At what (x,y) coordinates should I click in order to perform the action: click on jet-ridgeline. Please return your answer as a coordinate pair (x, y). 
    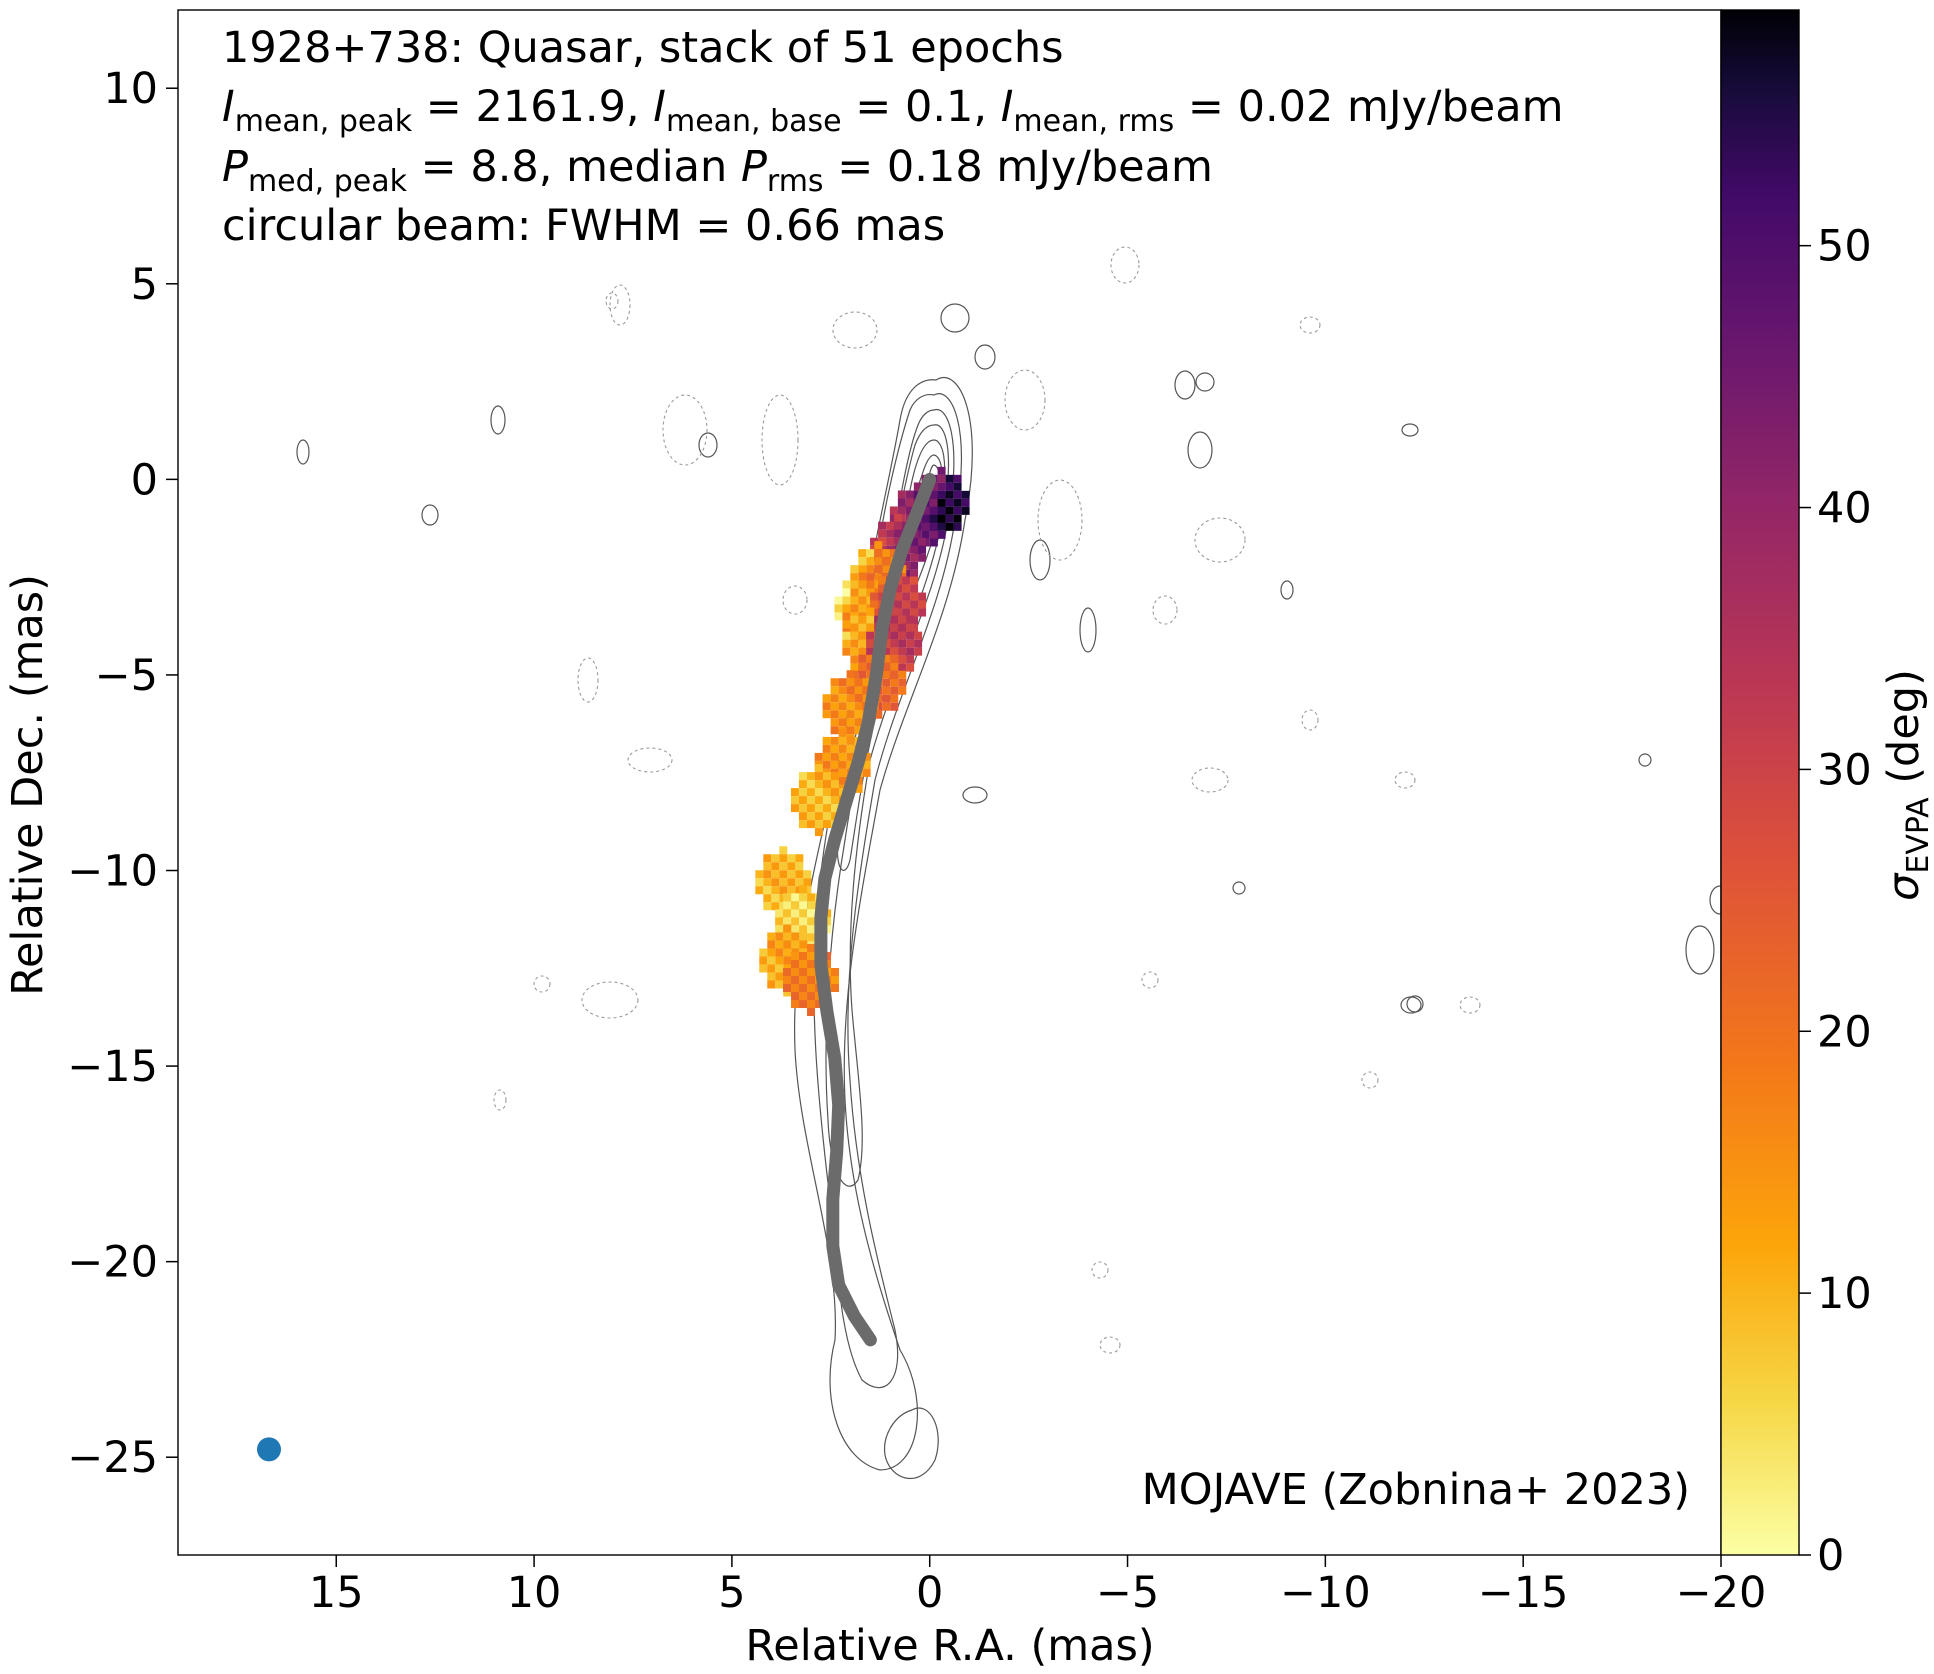
    Looking at the image, I should click on (875, 909).